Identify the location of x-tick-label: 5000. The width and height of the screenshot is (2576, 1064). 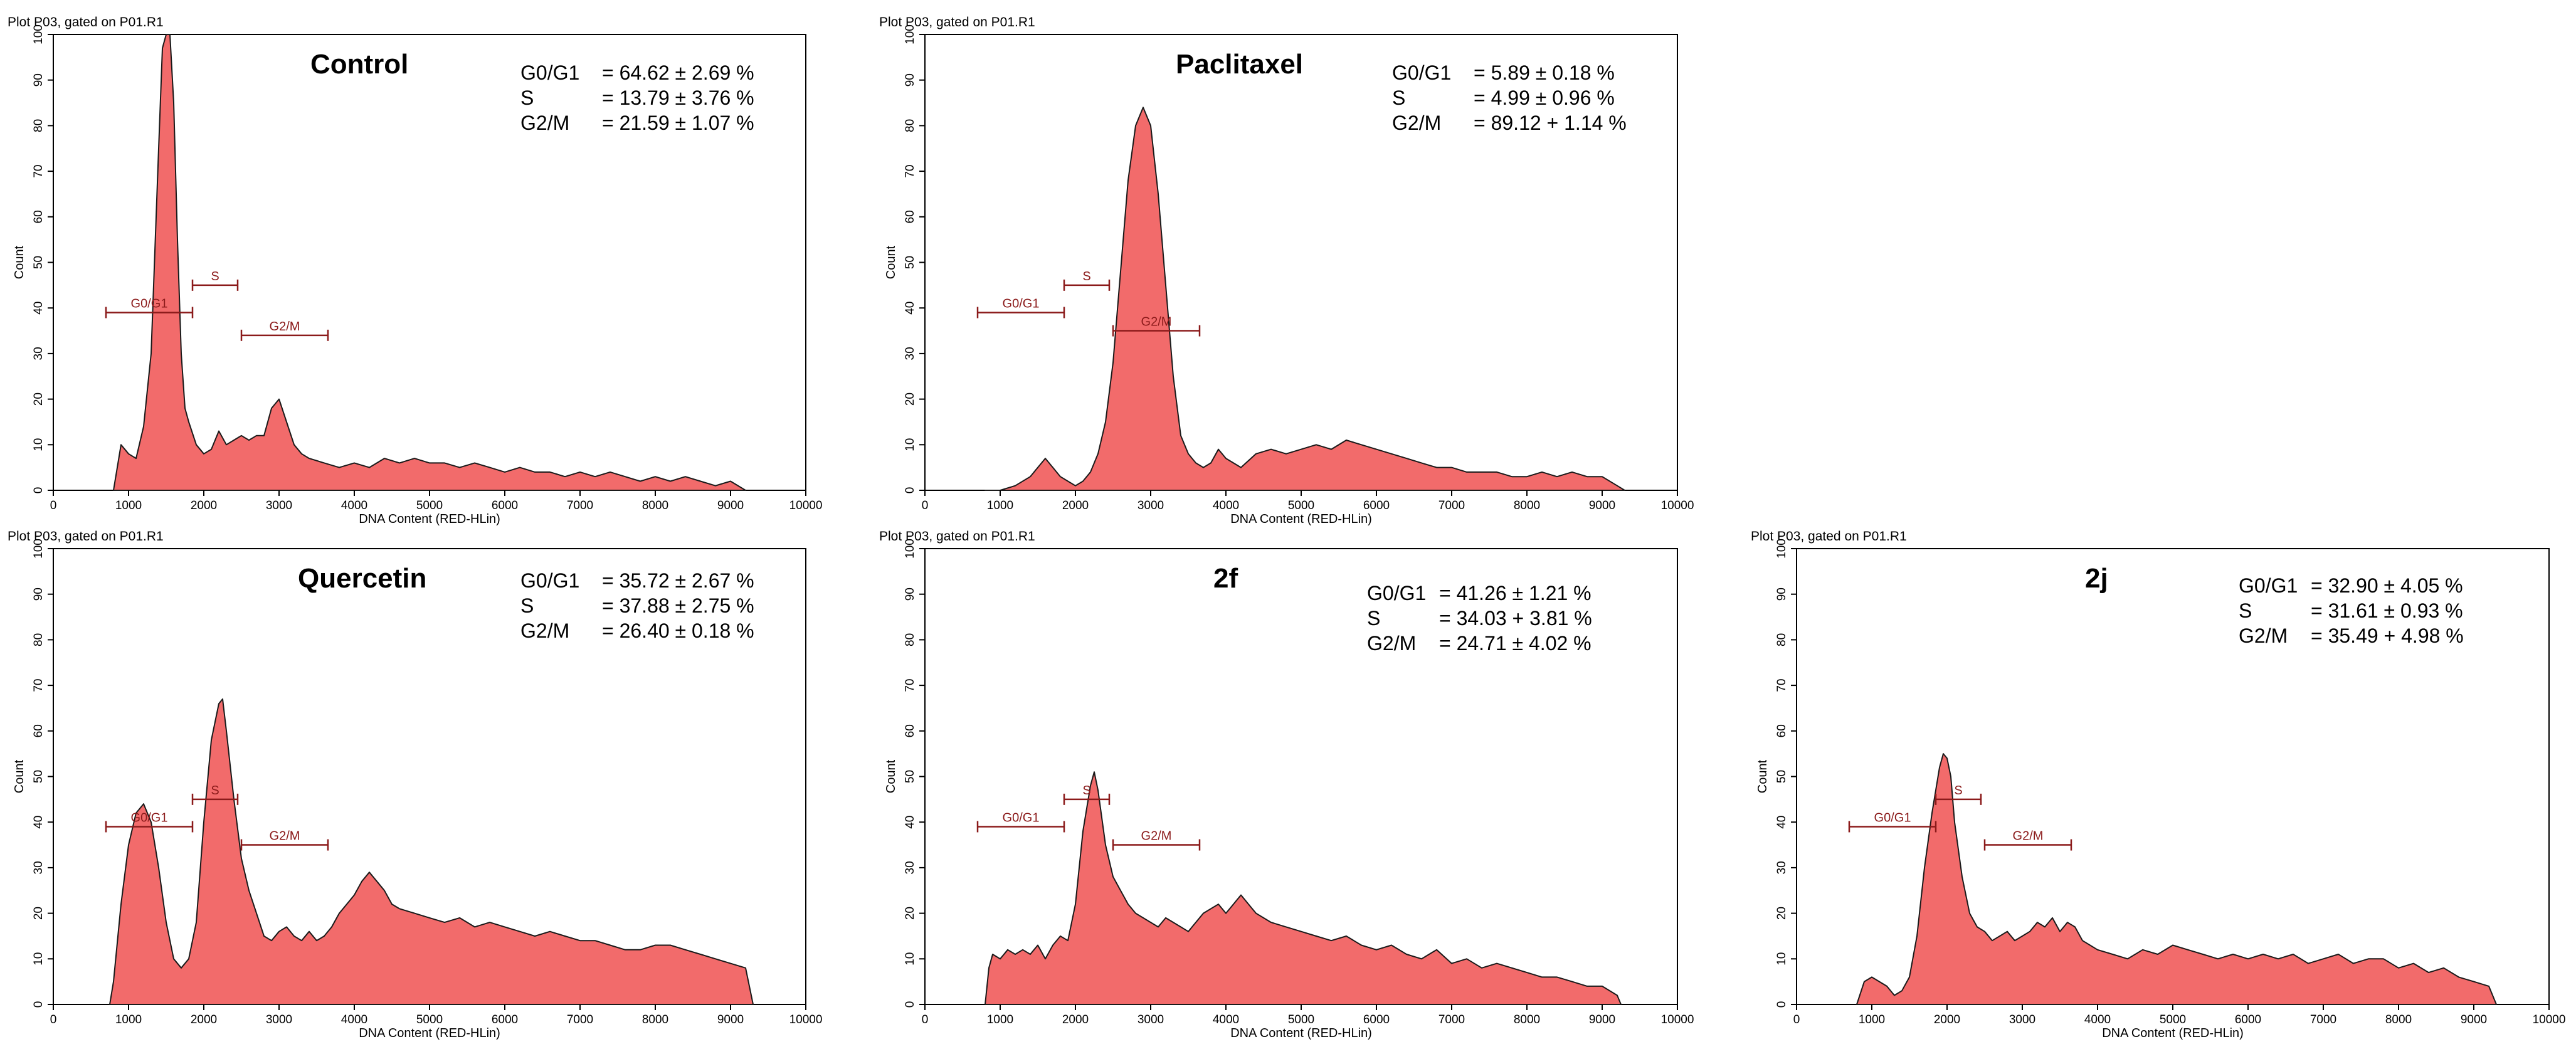
(2173, 1020).